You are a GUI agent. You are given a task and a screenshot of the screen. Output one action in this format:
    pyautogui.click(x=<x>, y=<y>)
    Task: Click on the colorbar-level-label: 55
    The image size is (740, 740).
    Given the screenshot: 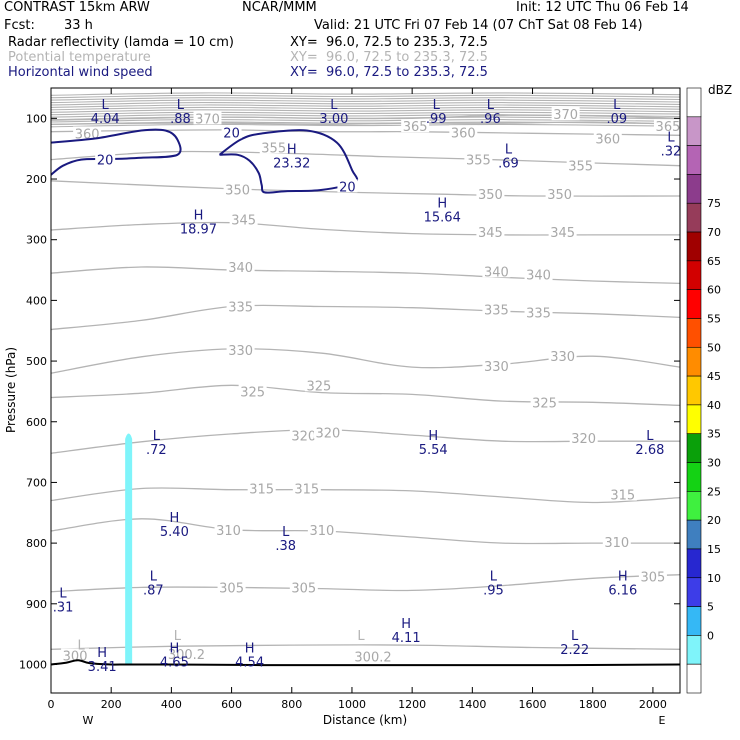 What is the action you would take?
    pyautogui.click(x=714, y=318)
    